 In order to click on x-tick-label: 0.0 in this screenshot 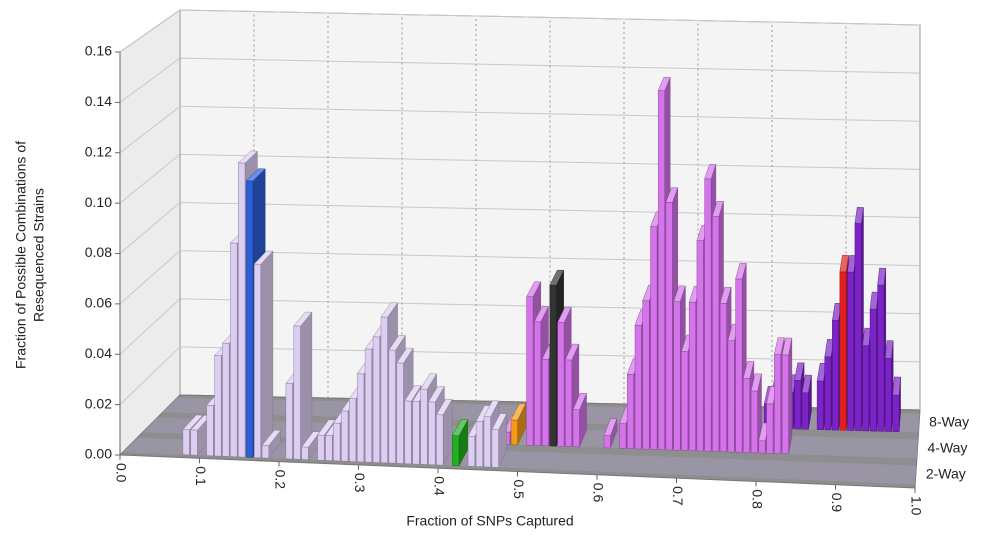, I will do `click(121, 473)`.